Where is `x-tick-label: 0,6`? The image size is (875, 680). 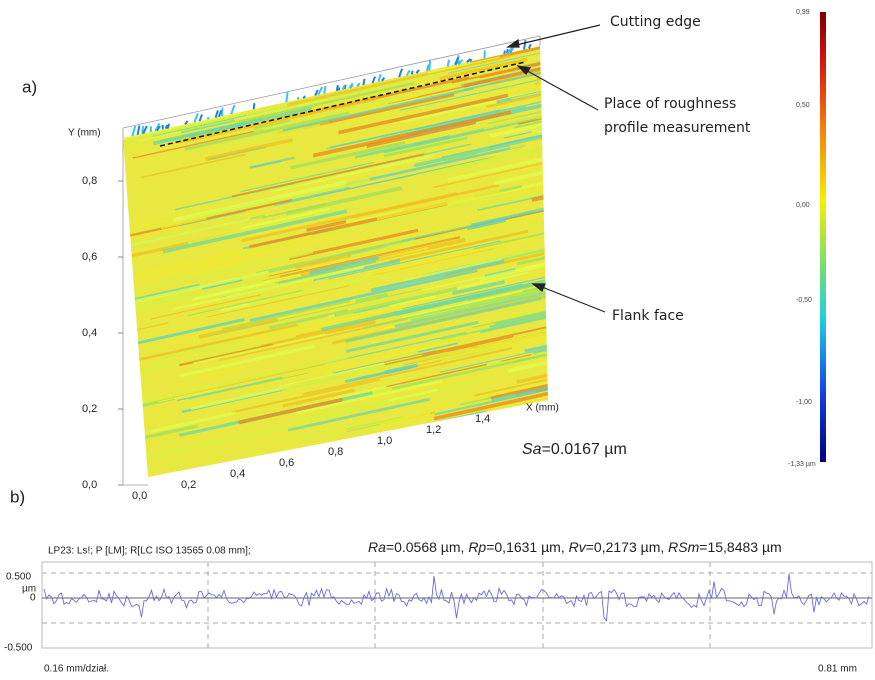
x-tick-label: 0,6 is located at coordinates (286, 463).